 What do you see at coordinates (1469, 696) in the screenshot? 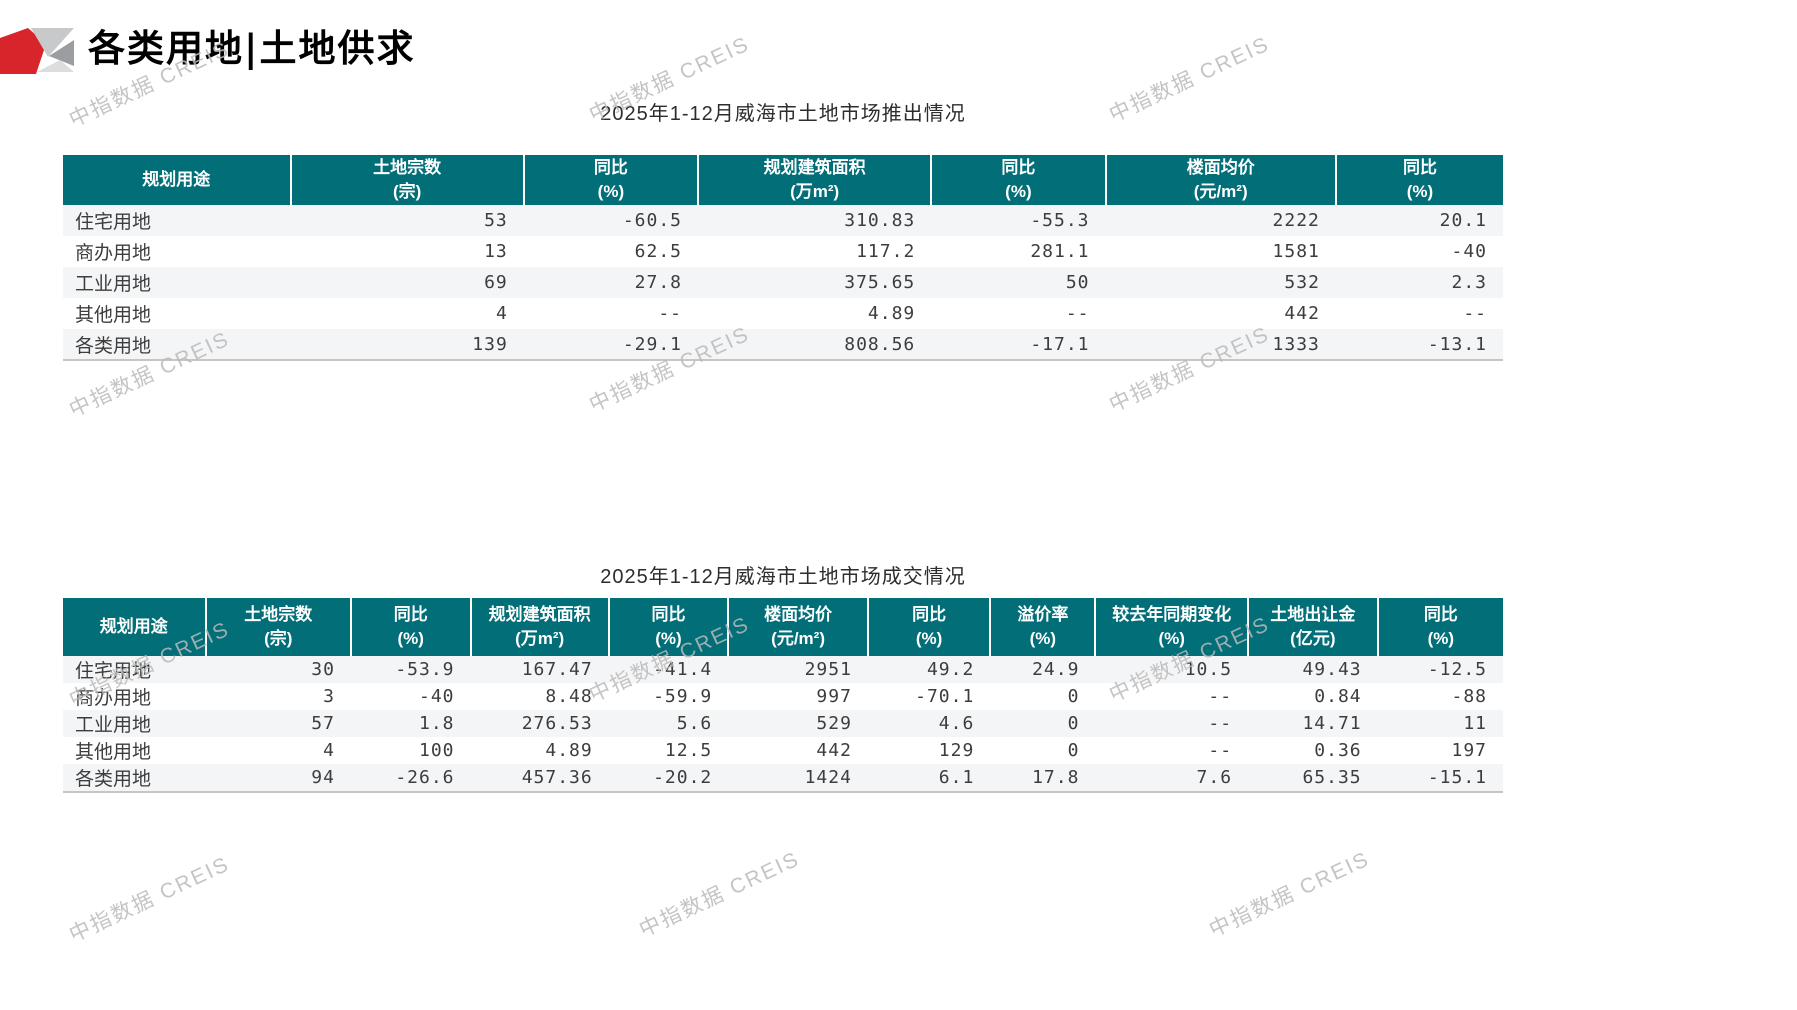
I see `data-cell: -88` at bounding box center [1469, 696].